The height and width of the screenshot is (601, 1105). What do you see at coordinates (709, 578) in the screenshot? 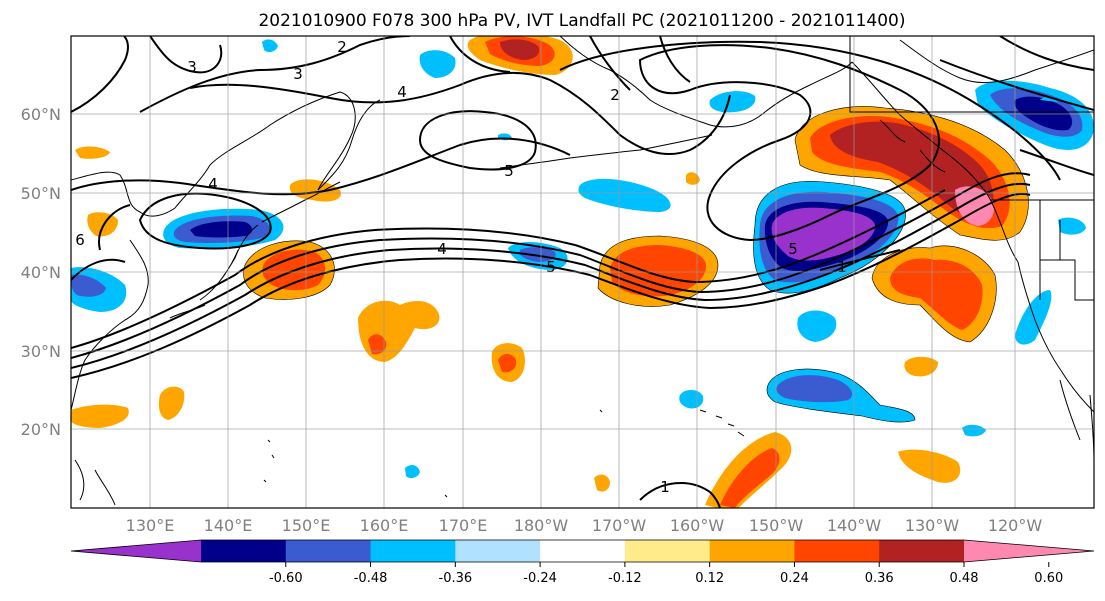
I see `colorbar-tick-label: 0.12` at bounding box center [709, 578].